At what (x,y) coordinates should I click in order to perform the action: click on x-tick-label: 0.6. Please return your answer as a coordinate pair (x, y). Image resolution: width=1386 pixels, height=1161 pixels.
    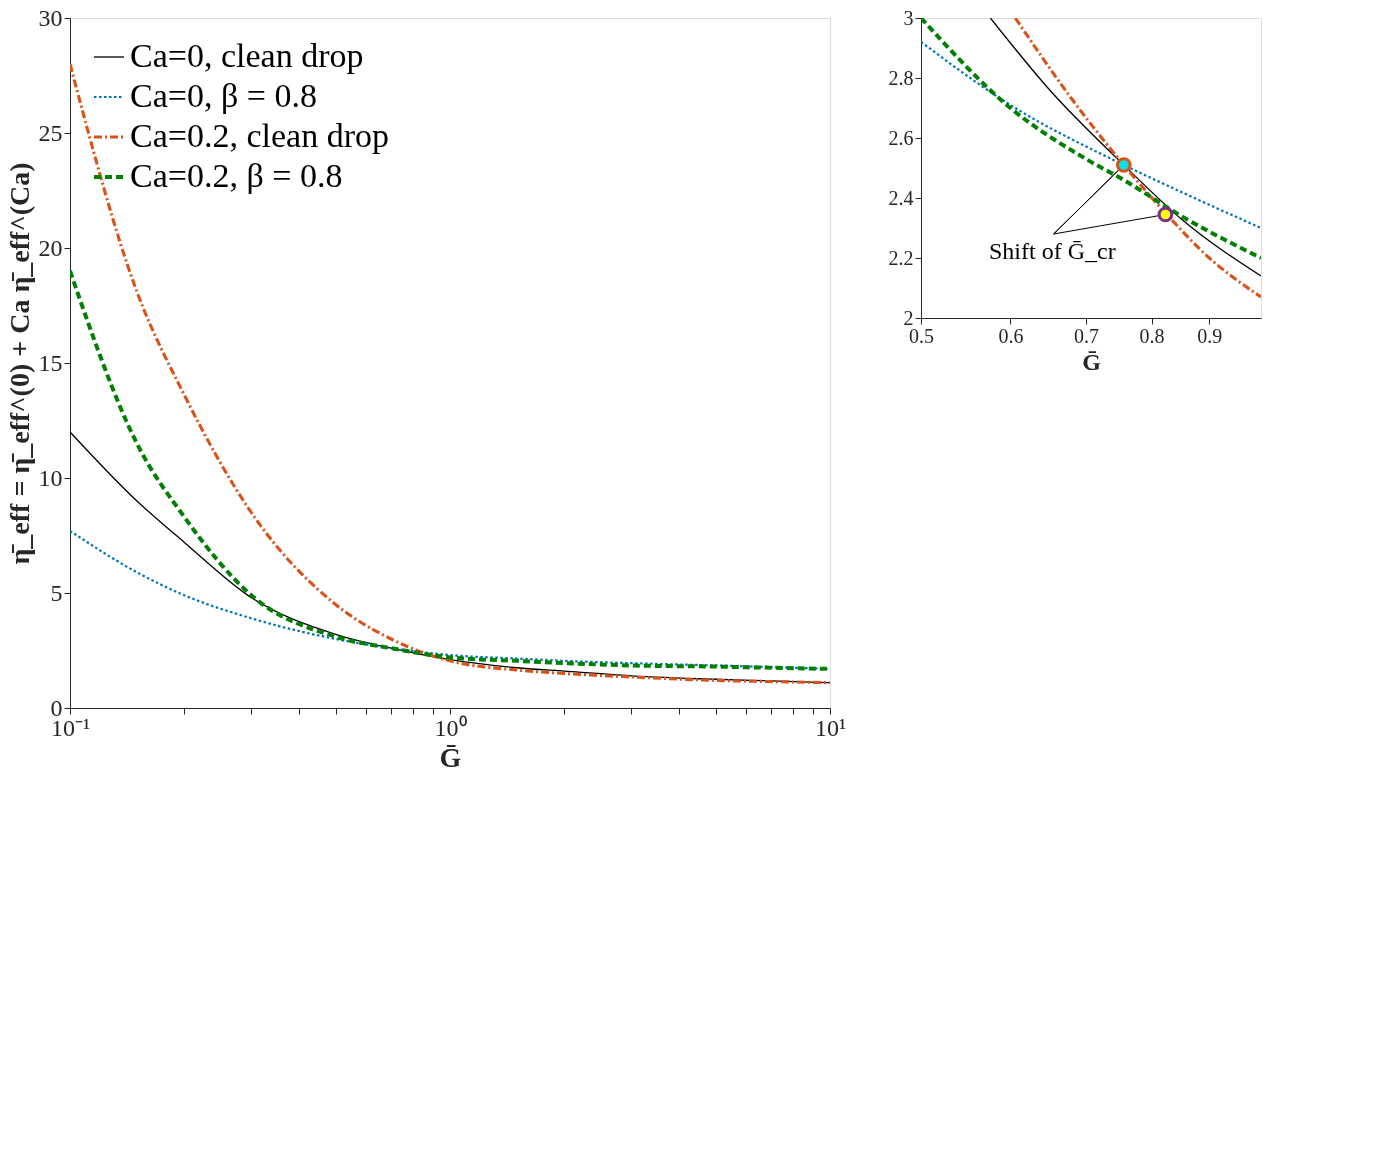
    Looking at the image, I should click on (1011, 335).